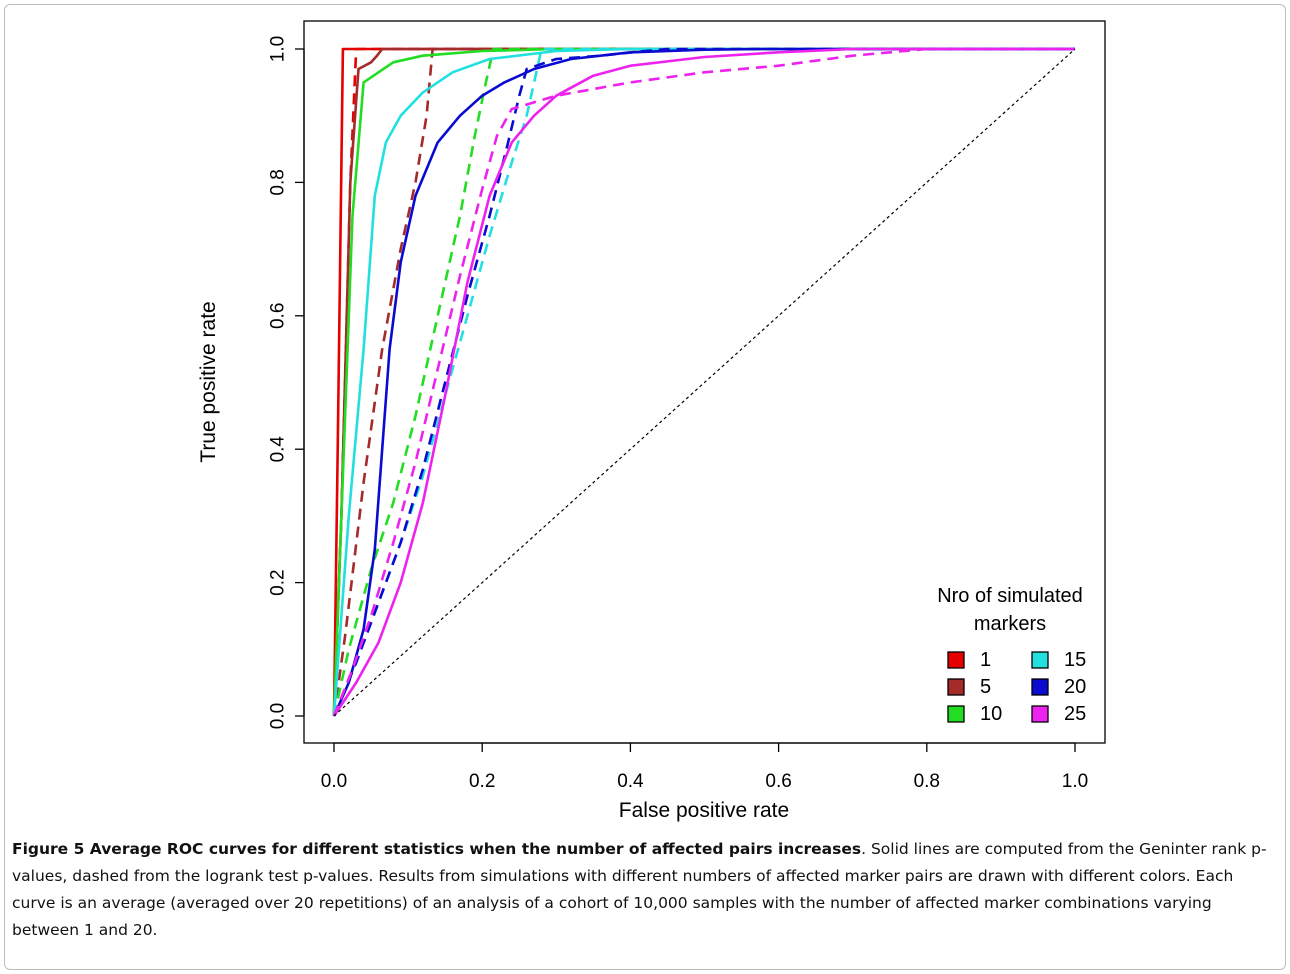 This screenshot has width=1290, height=974. What do you see at coordinates (985, 687) in the screenshot?
I see `legend-label: 5` at bounding box center [985, 687].